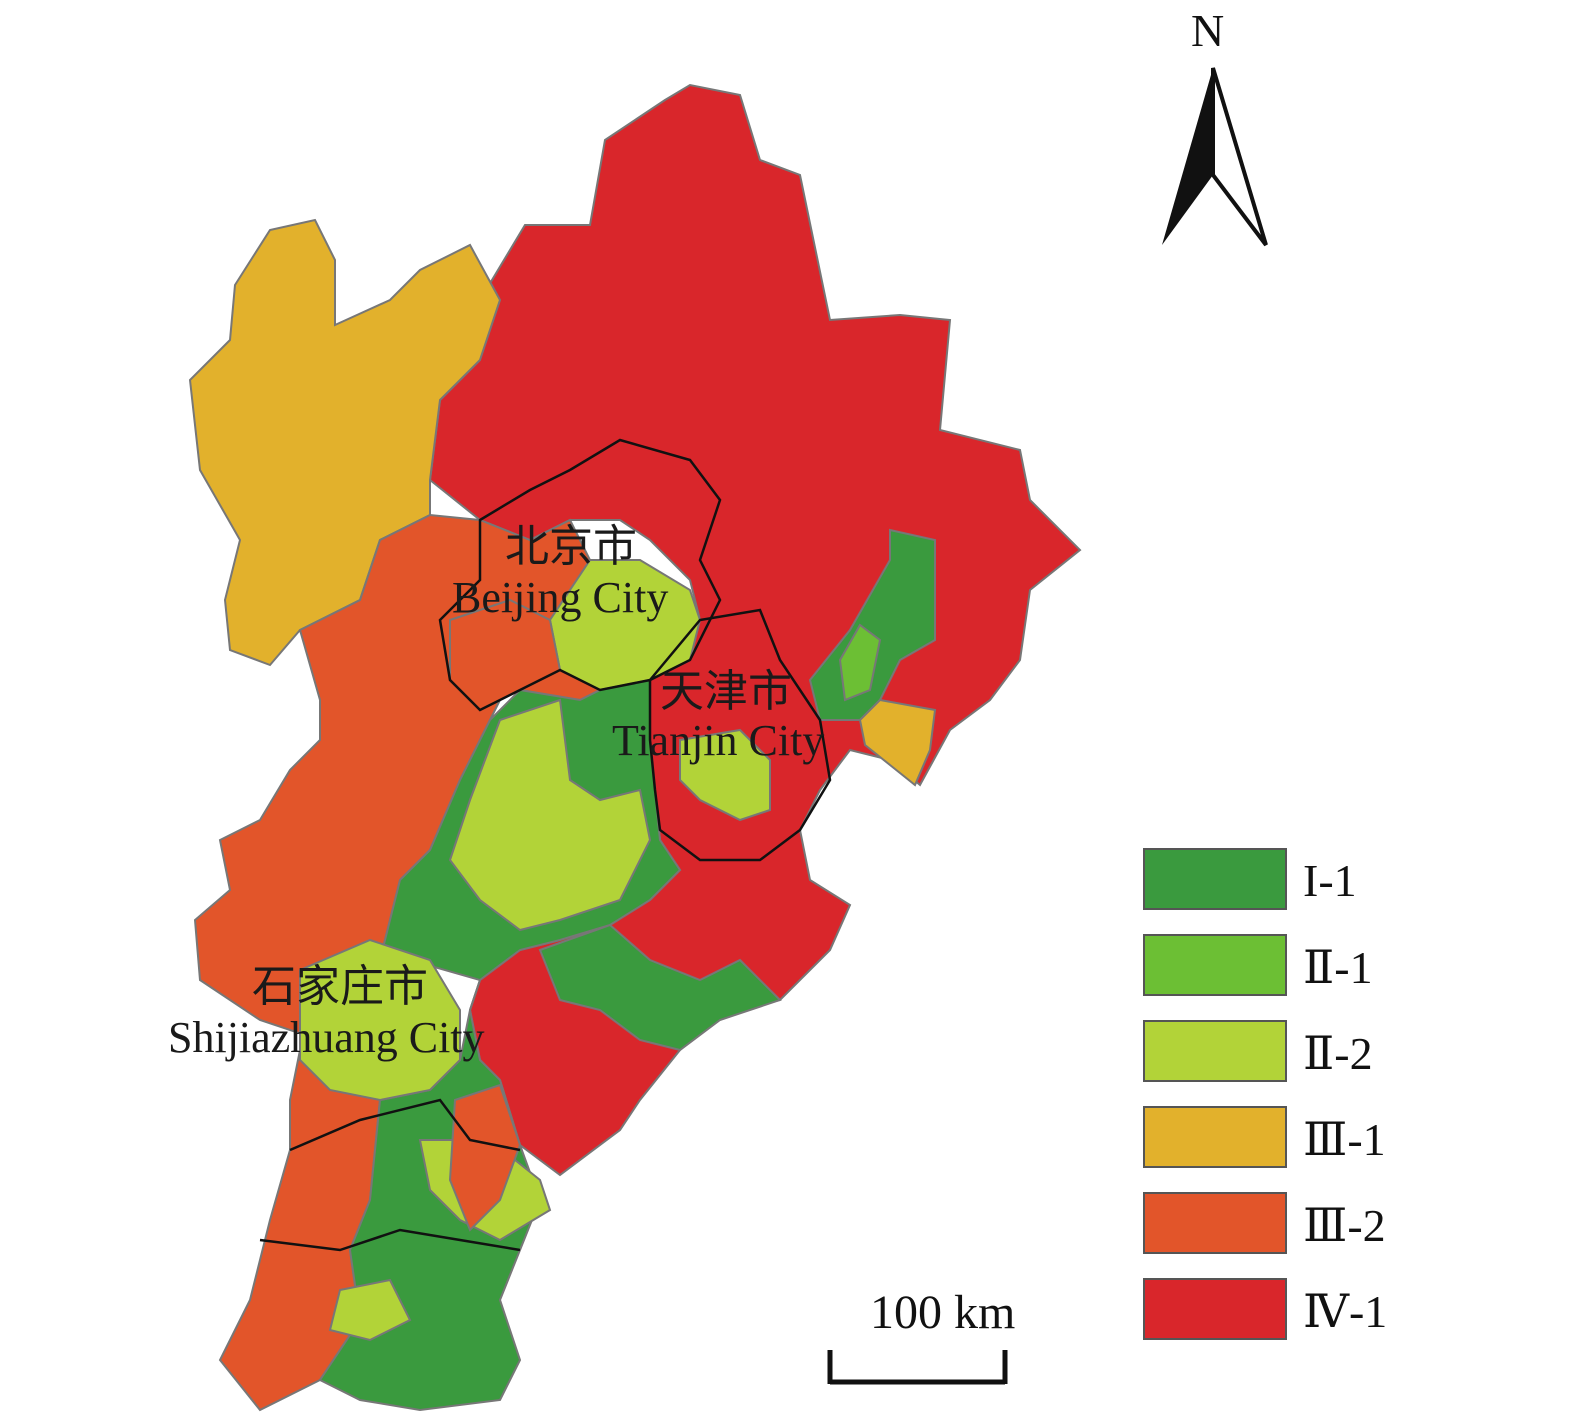 The image size is (1575, 1419). What do you see at coordinates (390, 1175) in the screenshot?
I see `boundary-hebei-south` at bounding box center [390, 1175].